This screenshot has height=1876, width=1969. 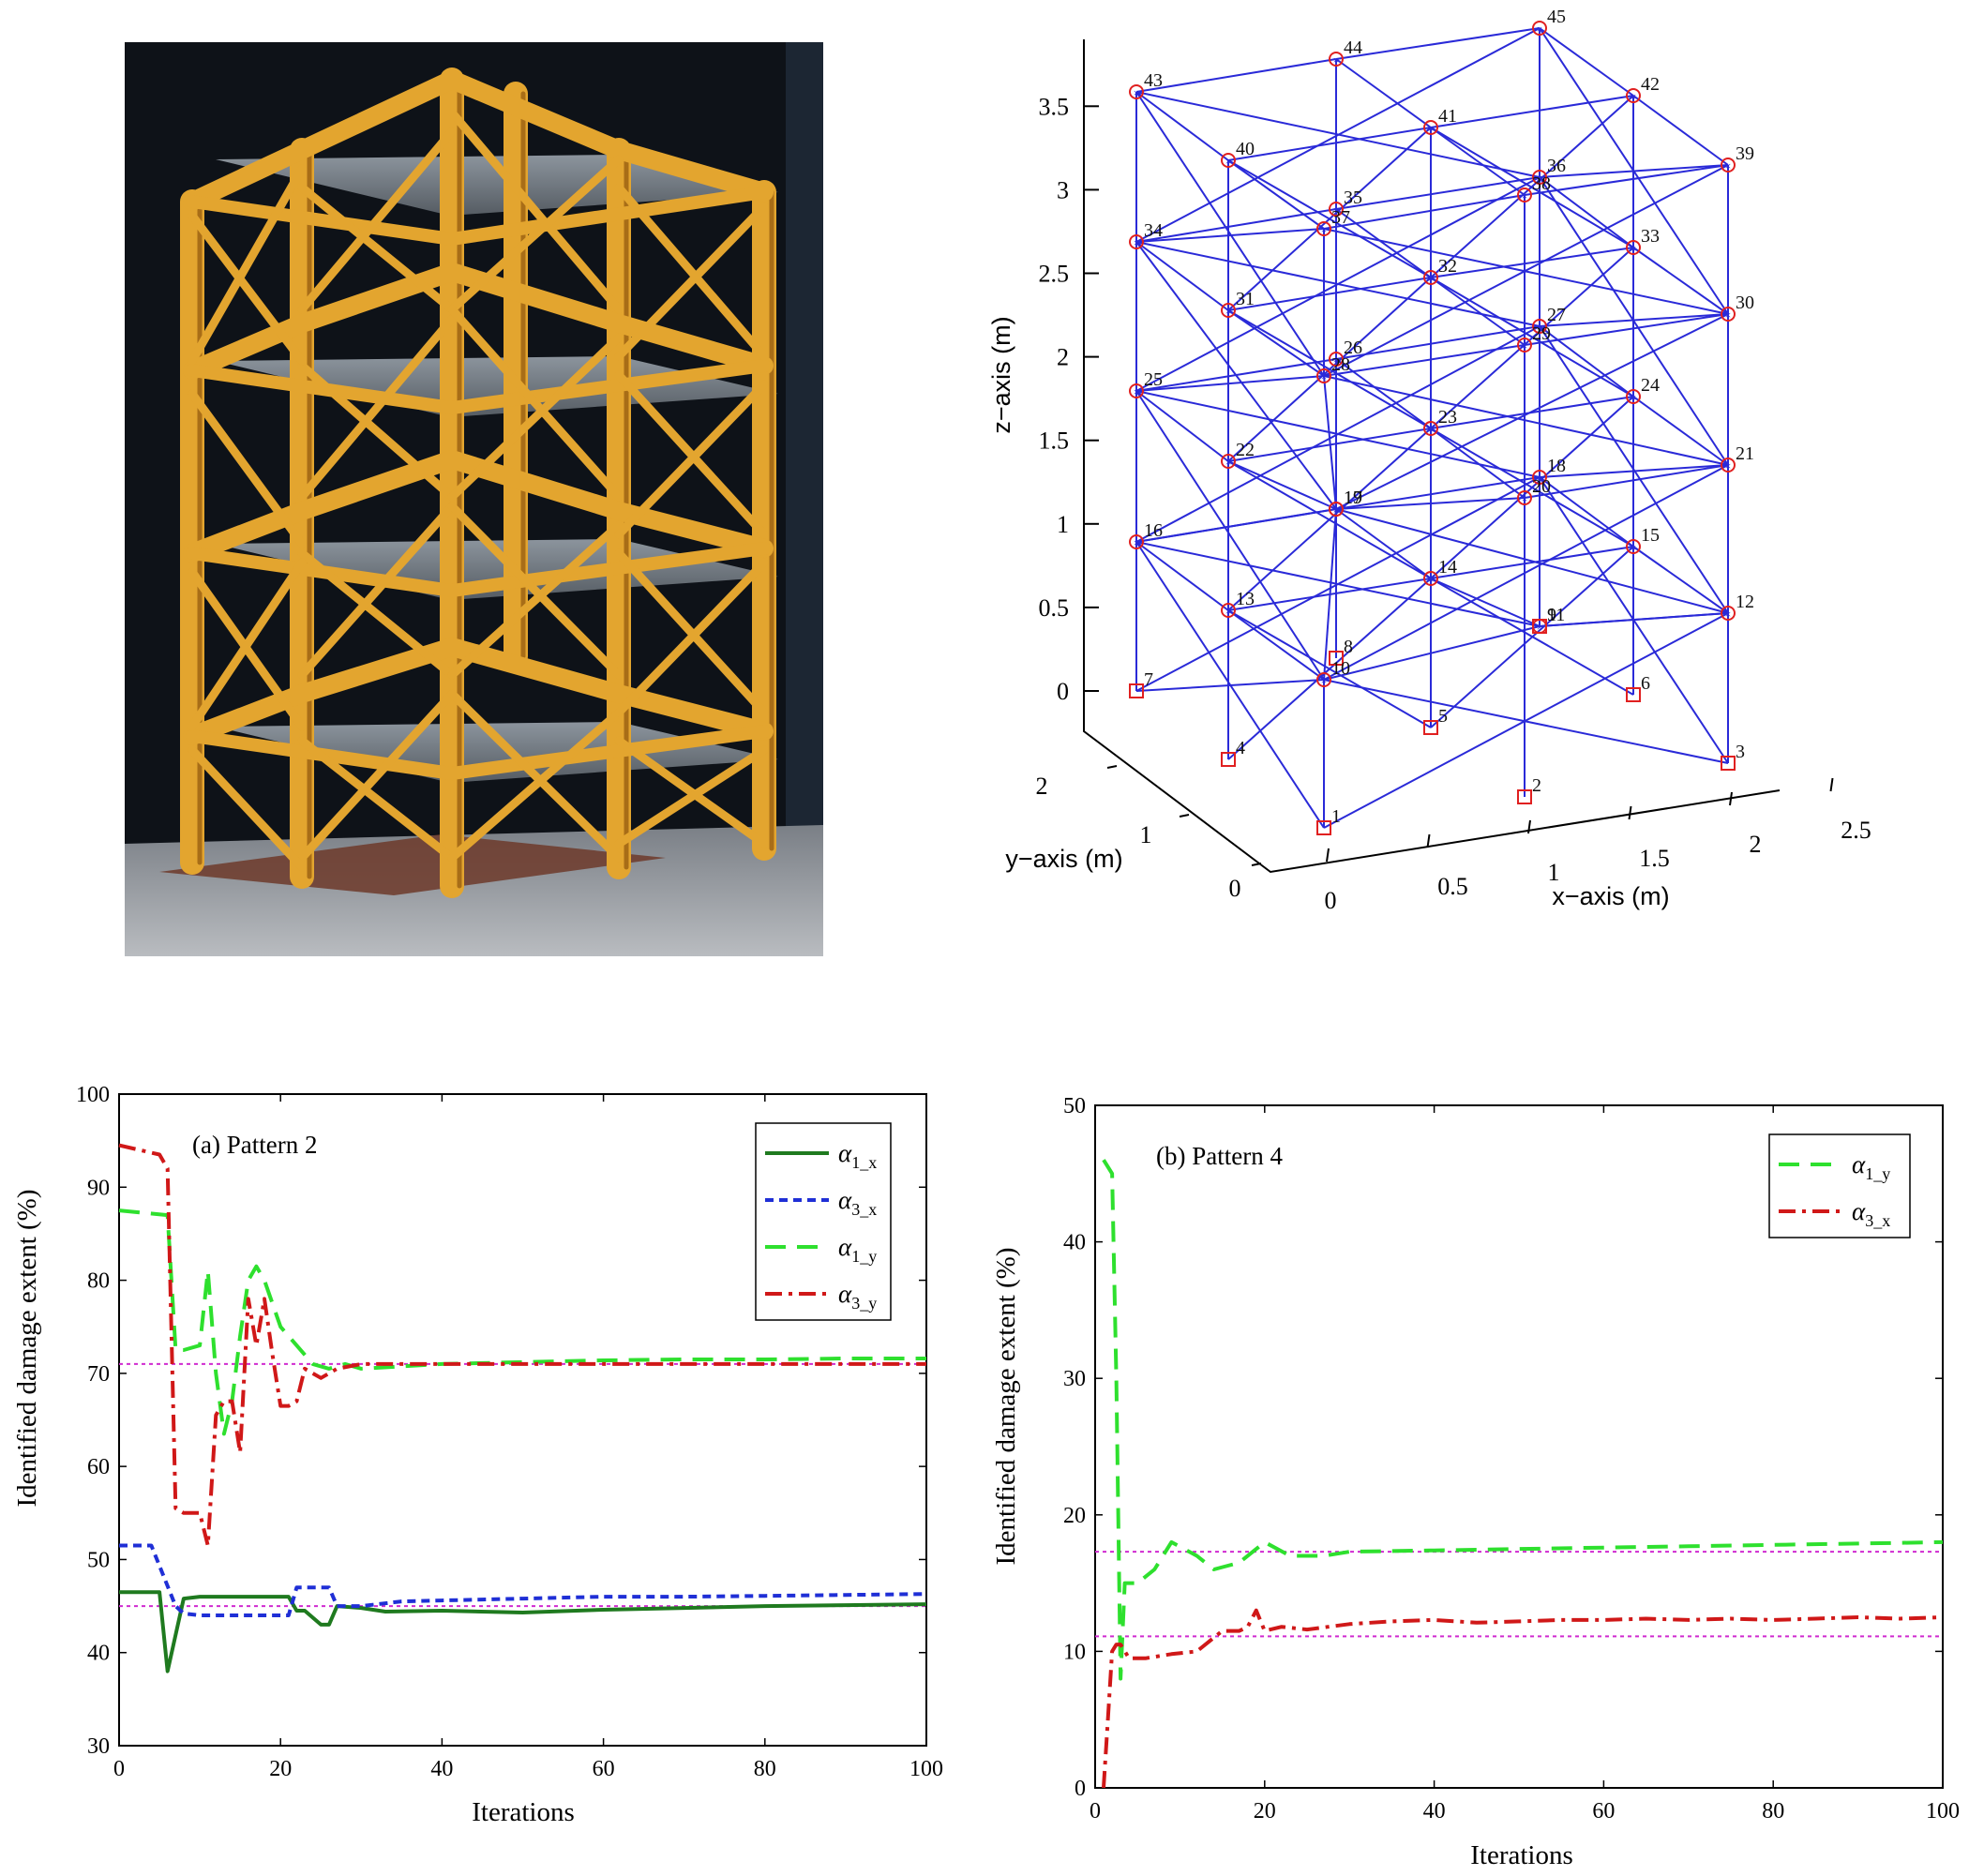 What do you see at coordinates (1856, 831) in the screenshot?
I see `x-tick-label: 2.5` at bounding box center [1856, 831].